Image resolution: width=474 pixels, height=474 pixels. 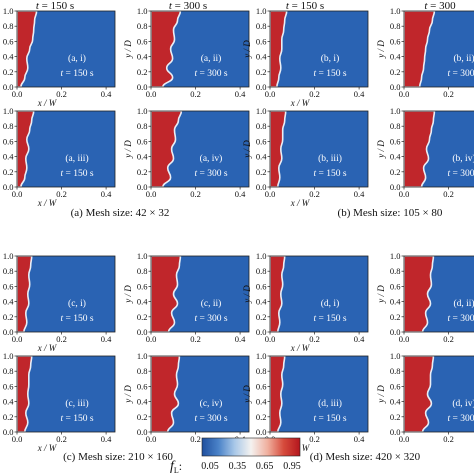 What do you see at coordinates (77, 58) in the screenshot?
I see `panel-id-label: (a, i)` at bounding box center [77, 58].